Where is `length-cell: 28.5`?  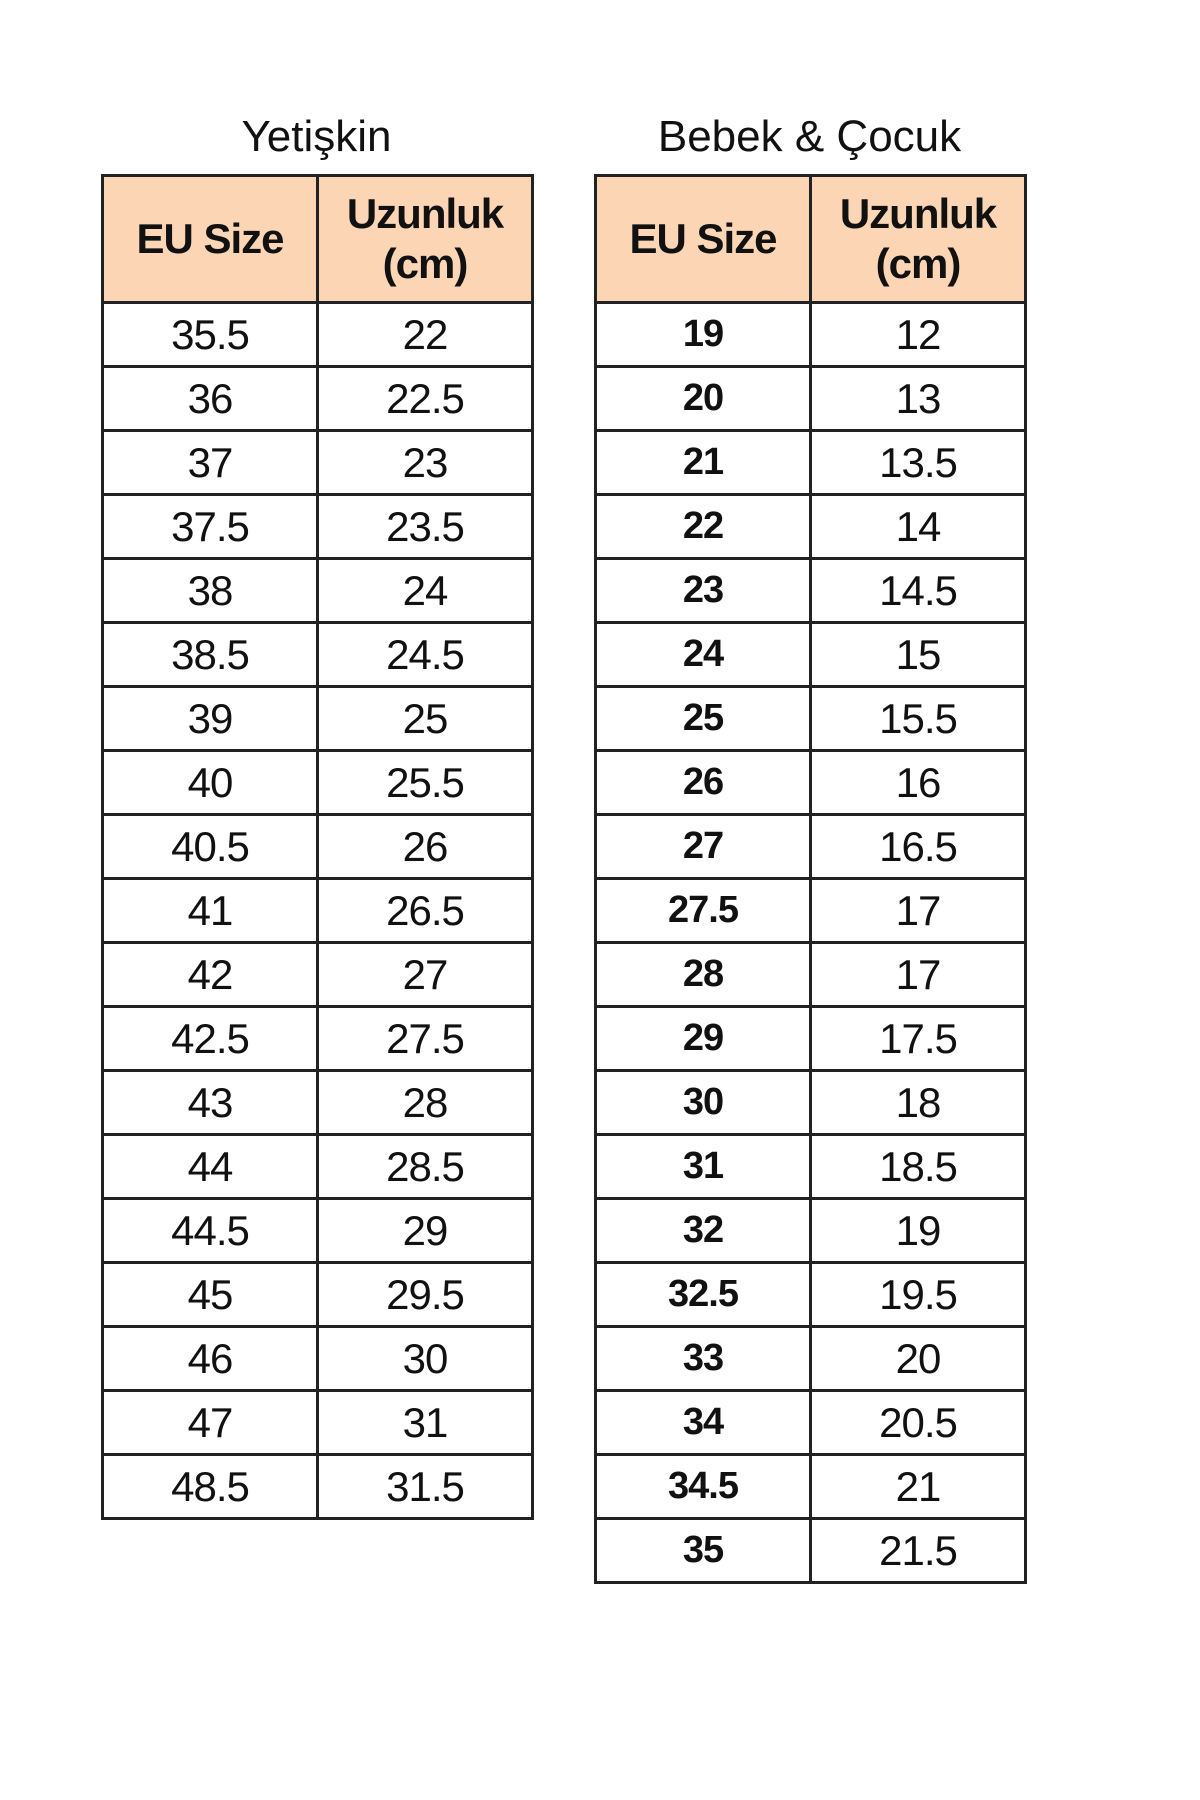
length-cell: 28.5 is located at coordinates (425, 1166).